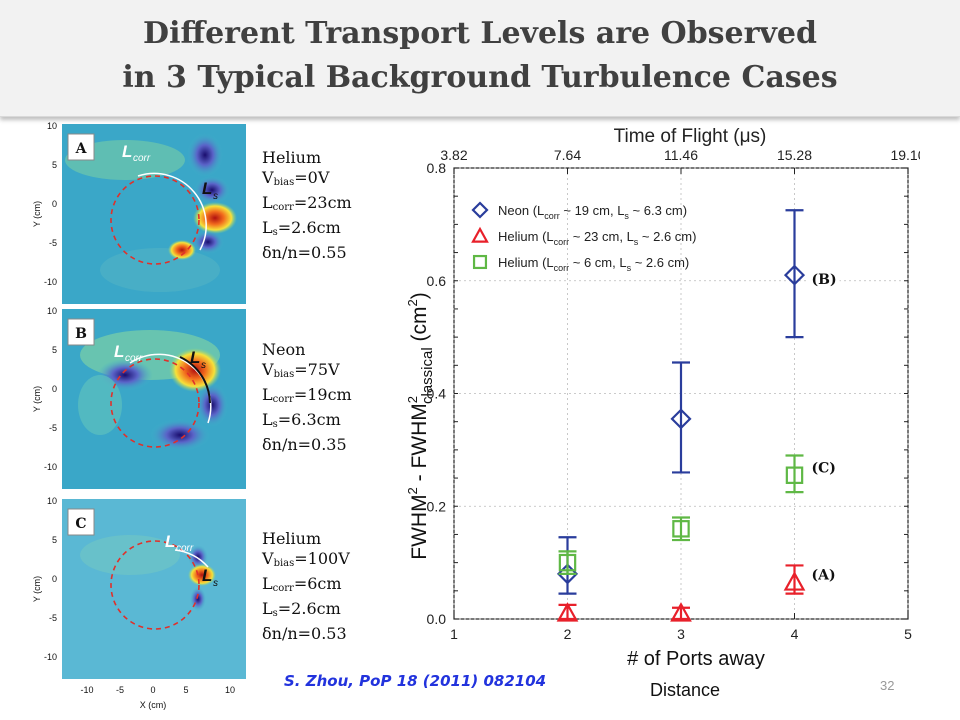 The width and height of the screenshot is (960, 720). Describe the element at coordinates (304, 444) in the screenshot. I see `fluctuation-level: δn/n=0.35` at that location.